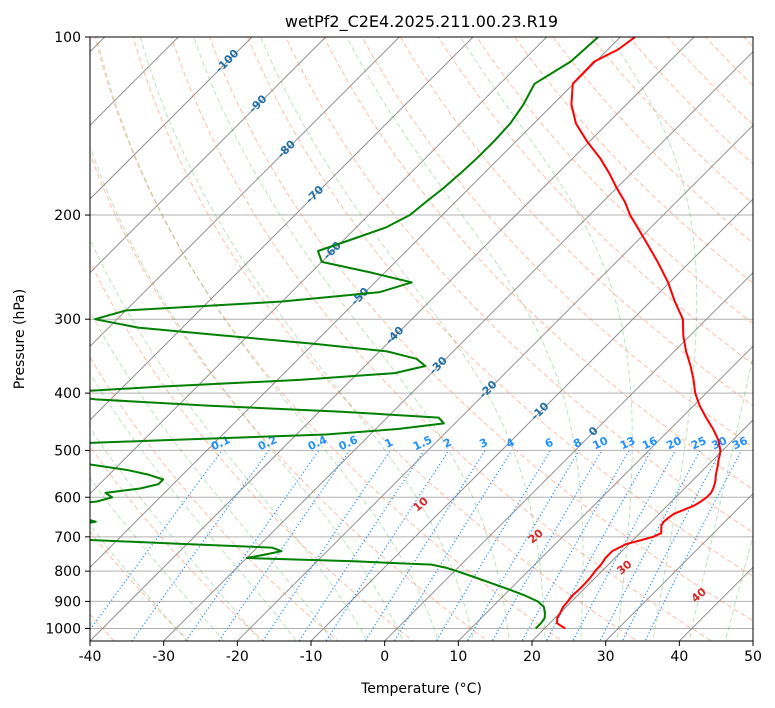  Describe the element at coordinates (311, 657) in the screenshot. I see `x-tick-label: -10` at that location.